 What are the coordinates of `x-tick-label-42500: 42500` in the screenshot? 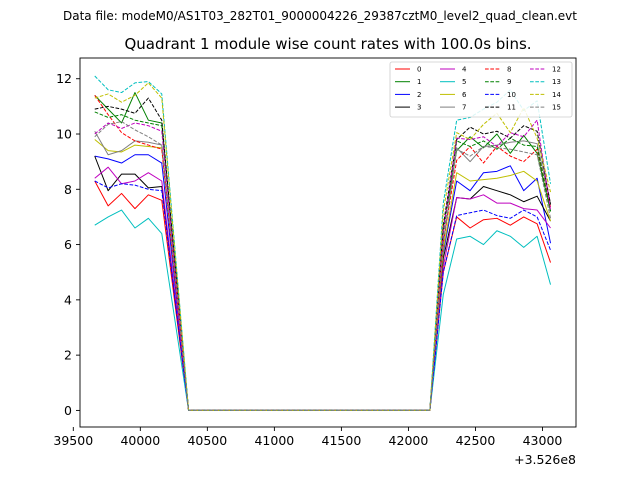 It's located at (476, 440).